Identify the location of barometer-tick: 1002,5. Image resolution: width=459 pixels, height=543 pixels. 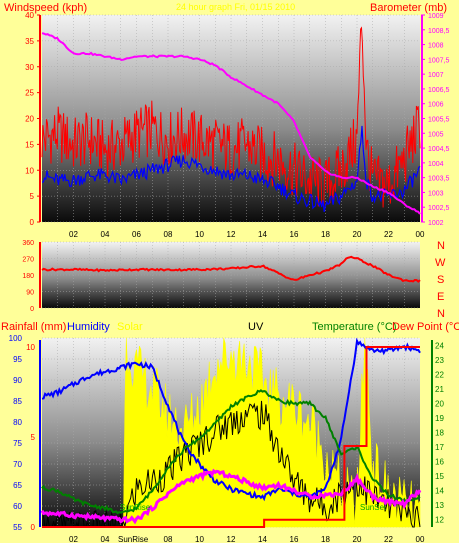
(439, 208).